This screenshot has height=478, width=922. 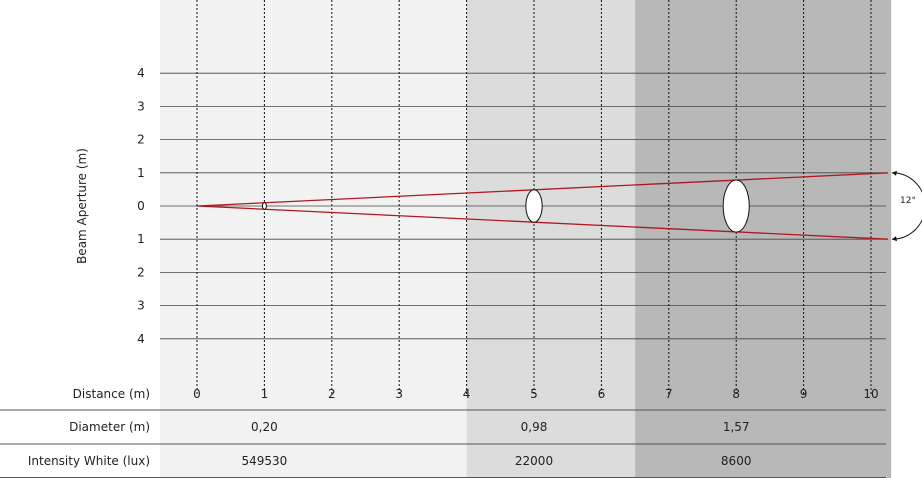 I want to click on x-tick-label: 8, so click(x=736, y=394).